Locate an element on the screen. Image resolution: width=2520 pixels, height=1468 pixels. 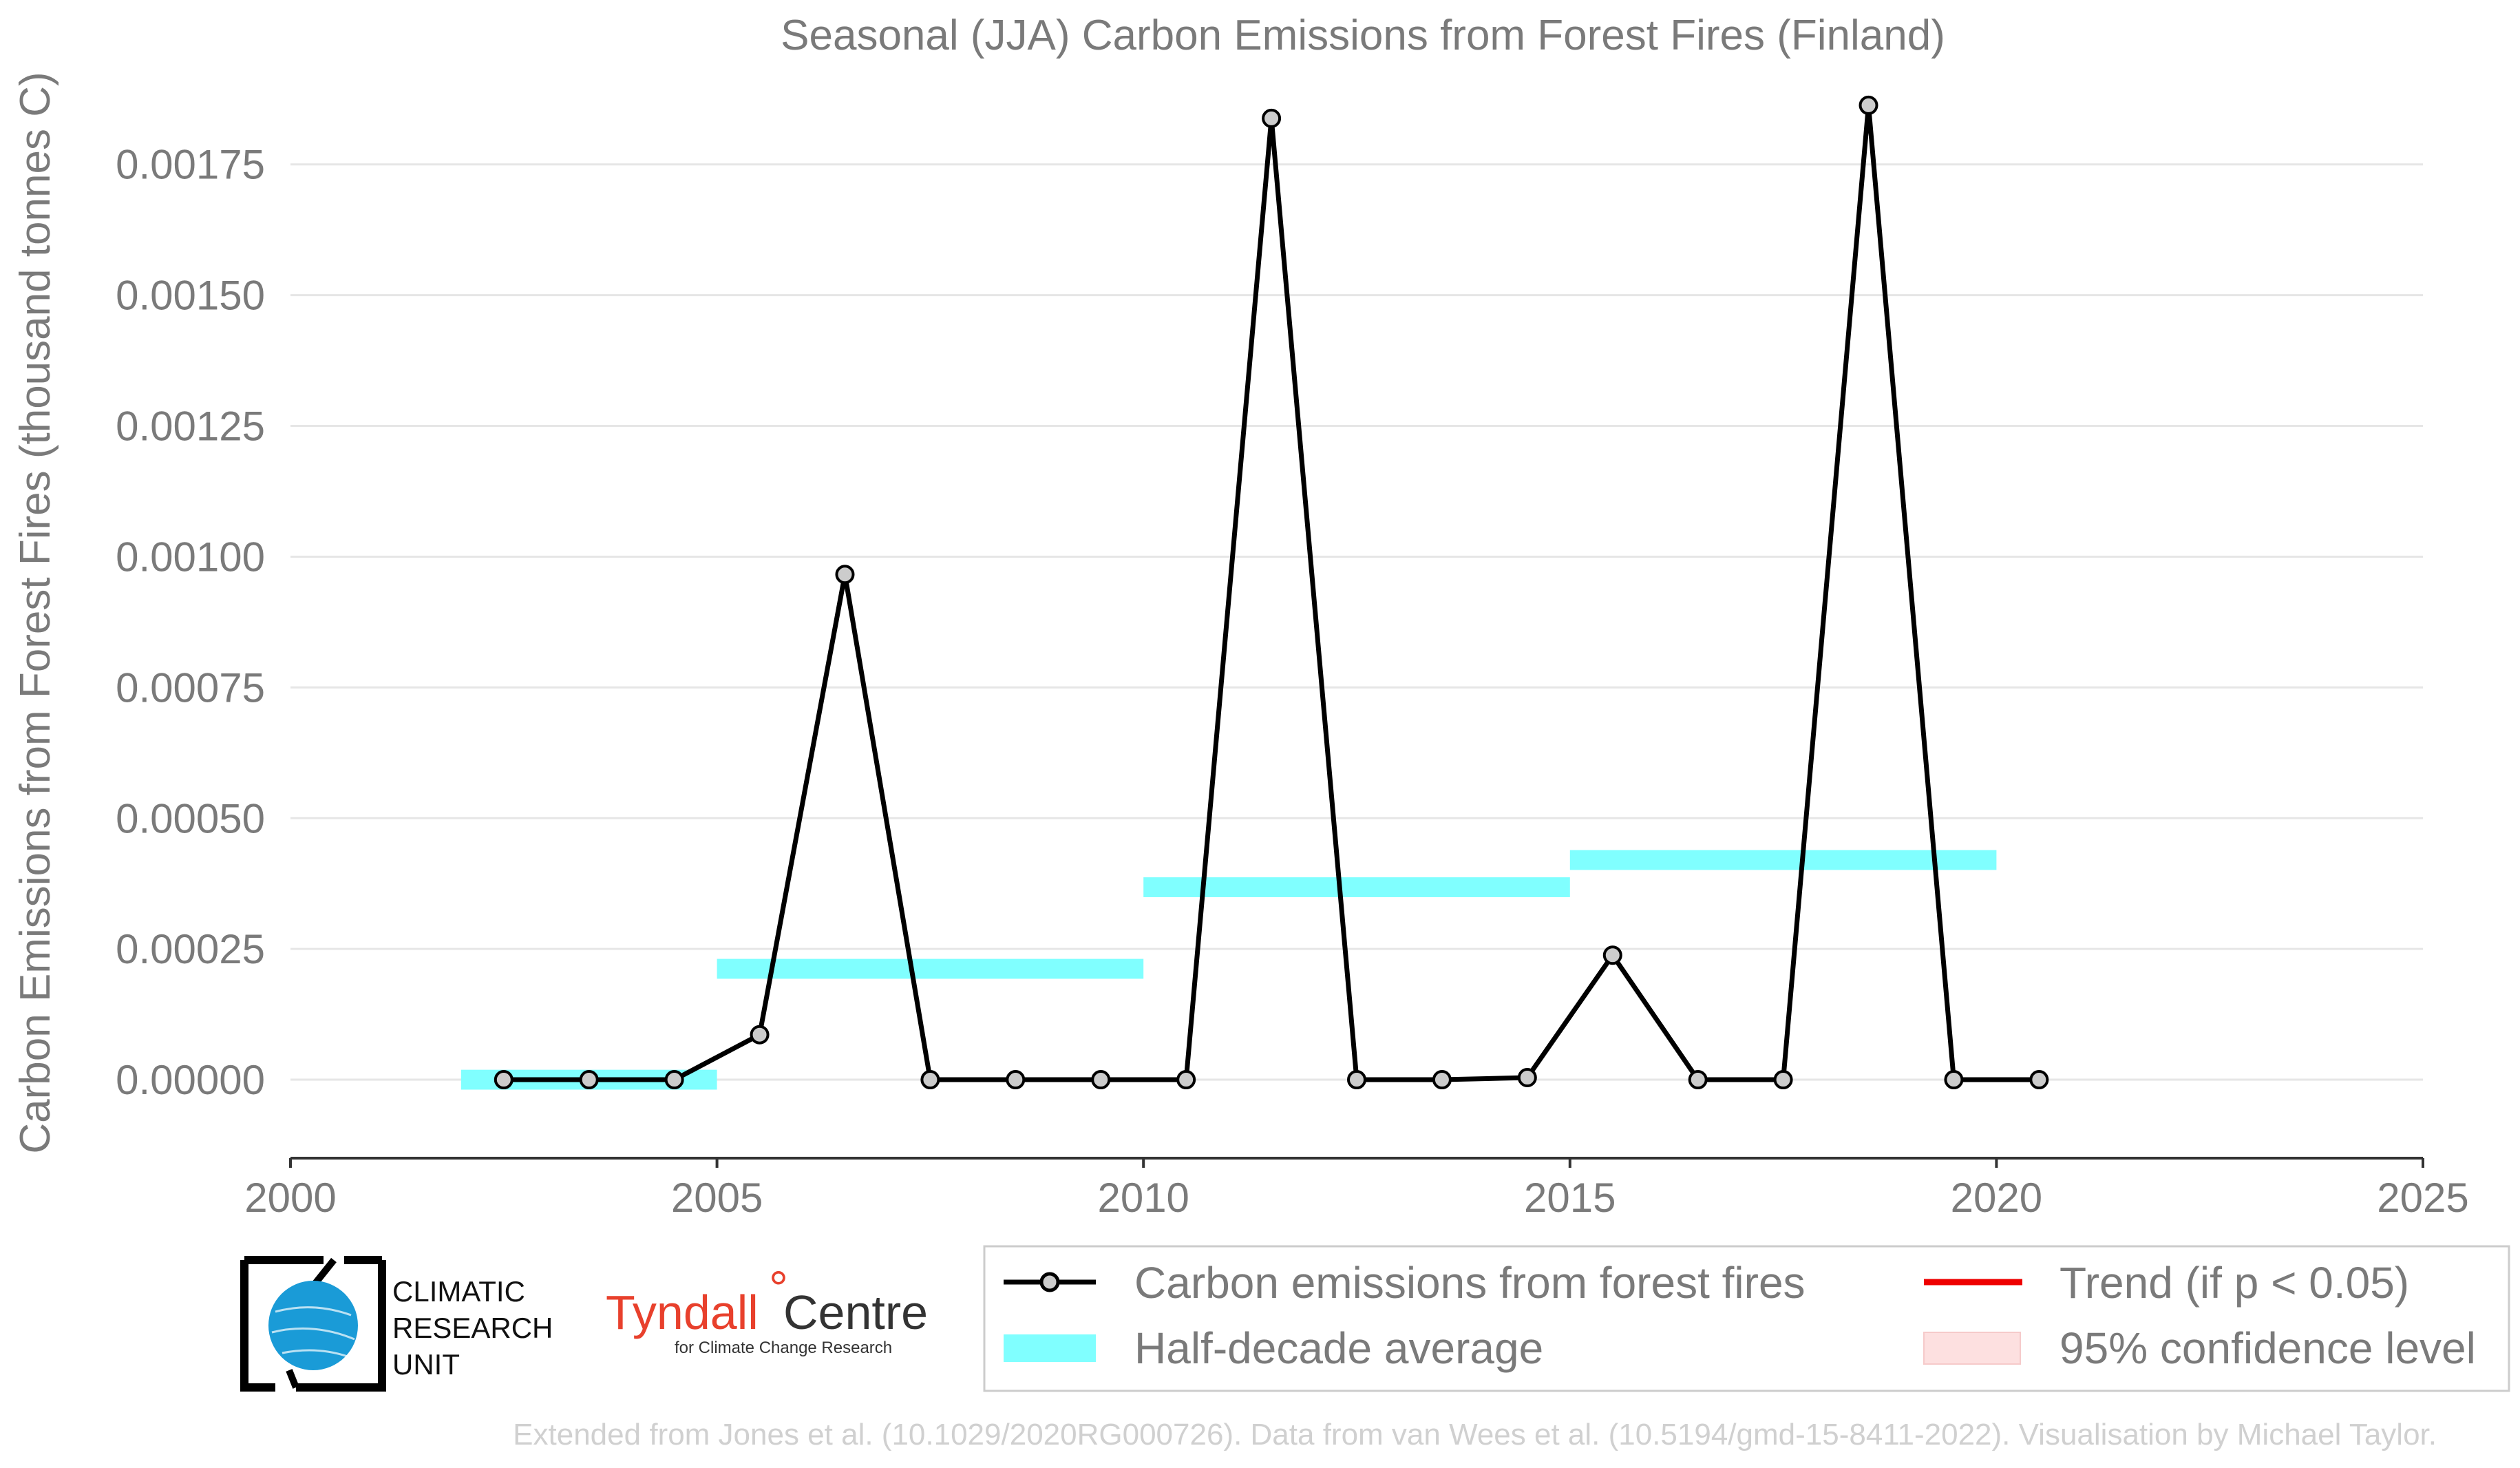
tyndall-name: Tyndall is located at coordinates (682, 1312).